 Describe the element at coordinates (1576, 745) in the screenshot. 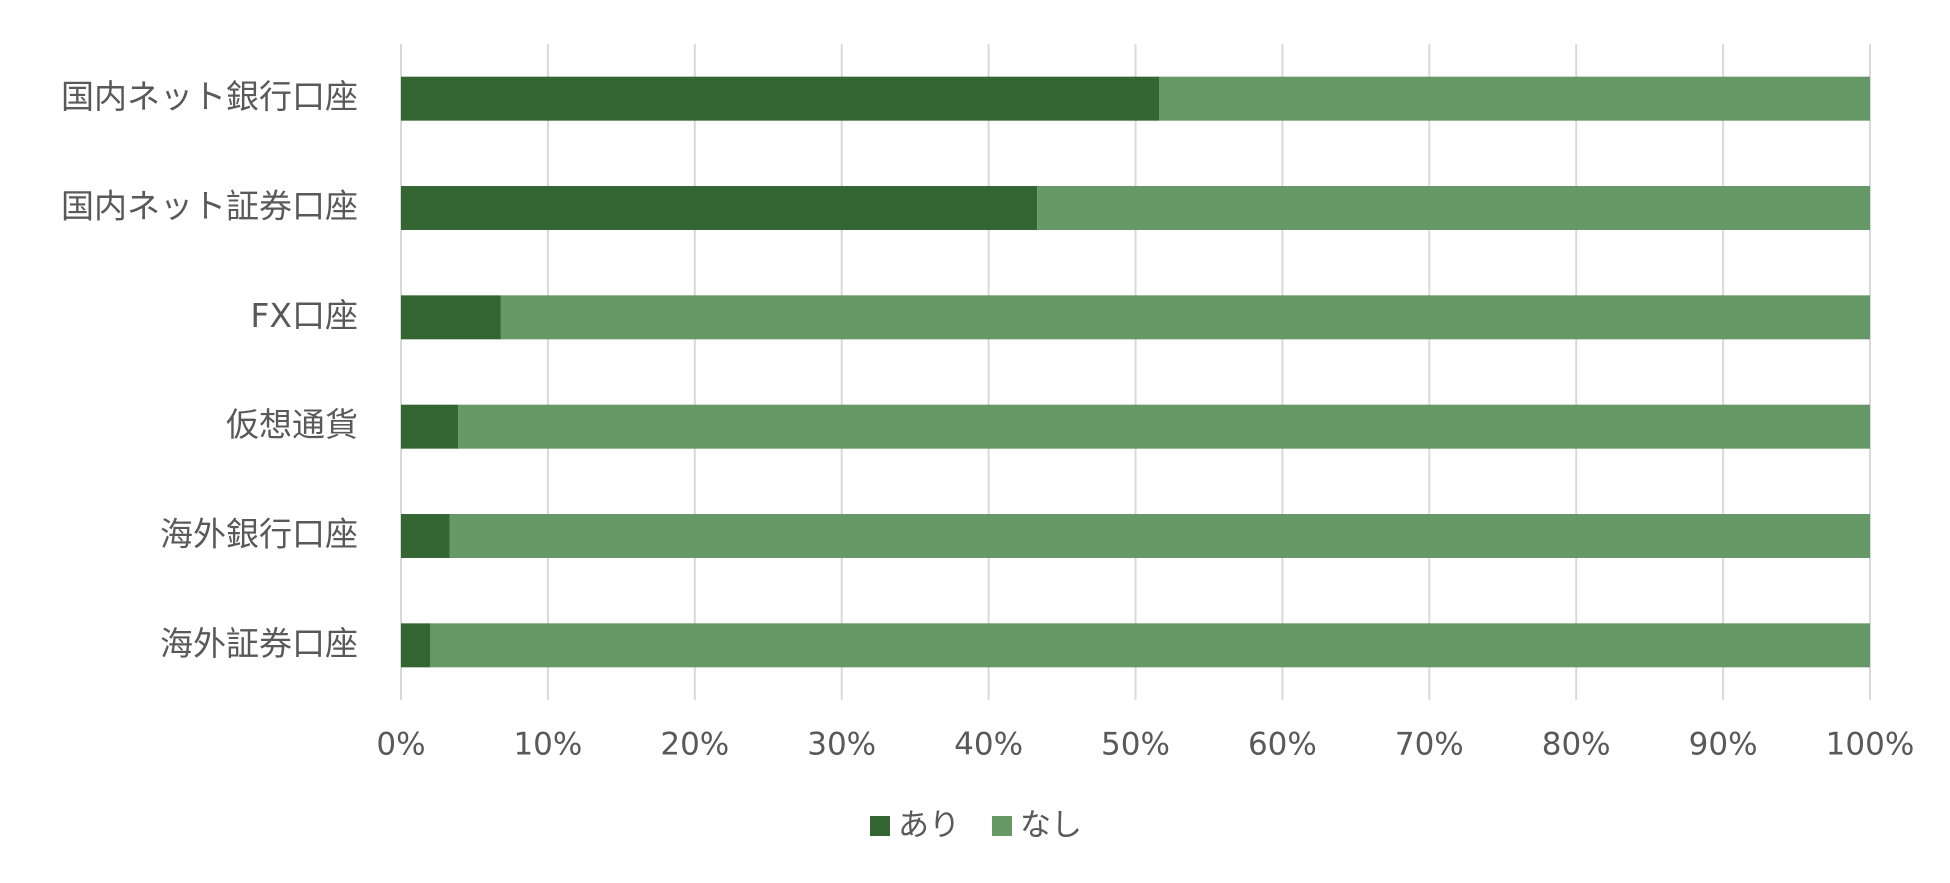

I see `x-tick-label: 80%` at that location.